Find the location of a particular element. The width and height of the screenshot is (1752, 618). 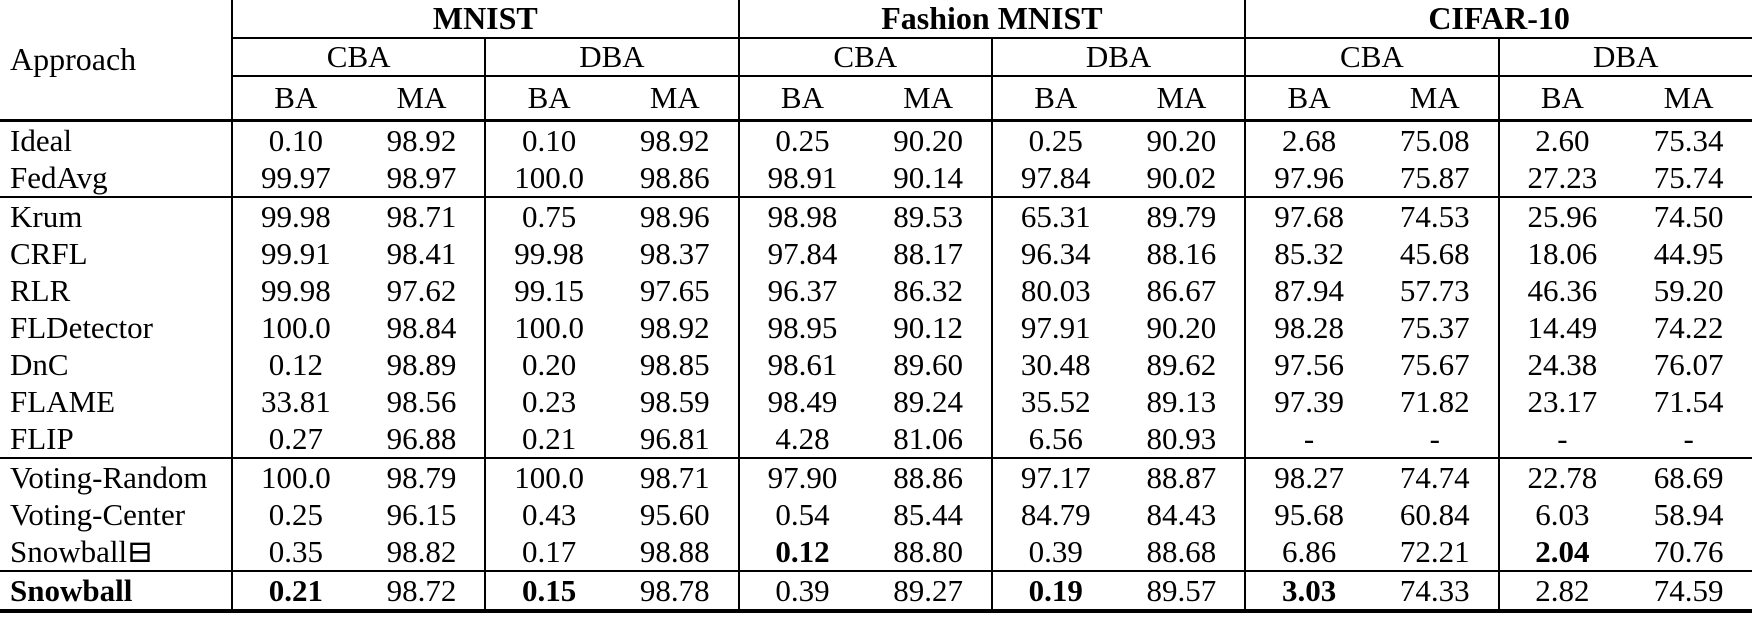

value-cell: 0.25 is located at coordinates (801, 139).